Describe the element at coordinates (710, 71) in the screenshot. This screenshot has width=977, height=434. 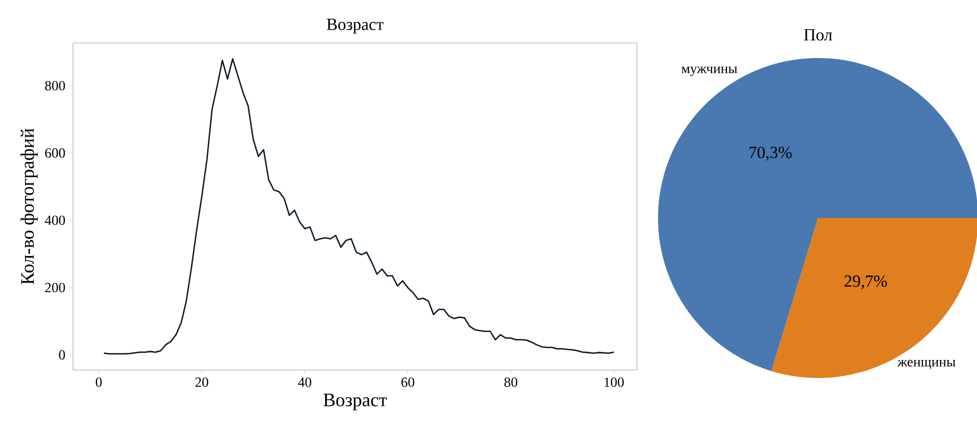
I see `slice-label: мужчины` at that location.